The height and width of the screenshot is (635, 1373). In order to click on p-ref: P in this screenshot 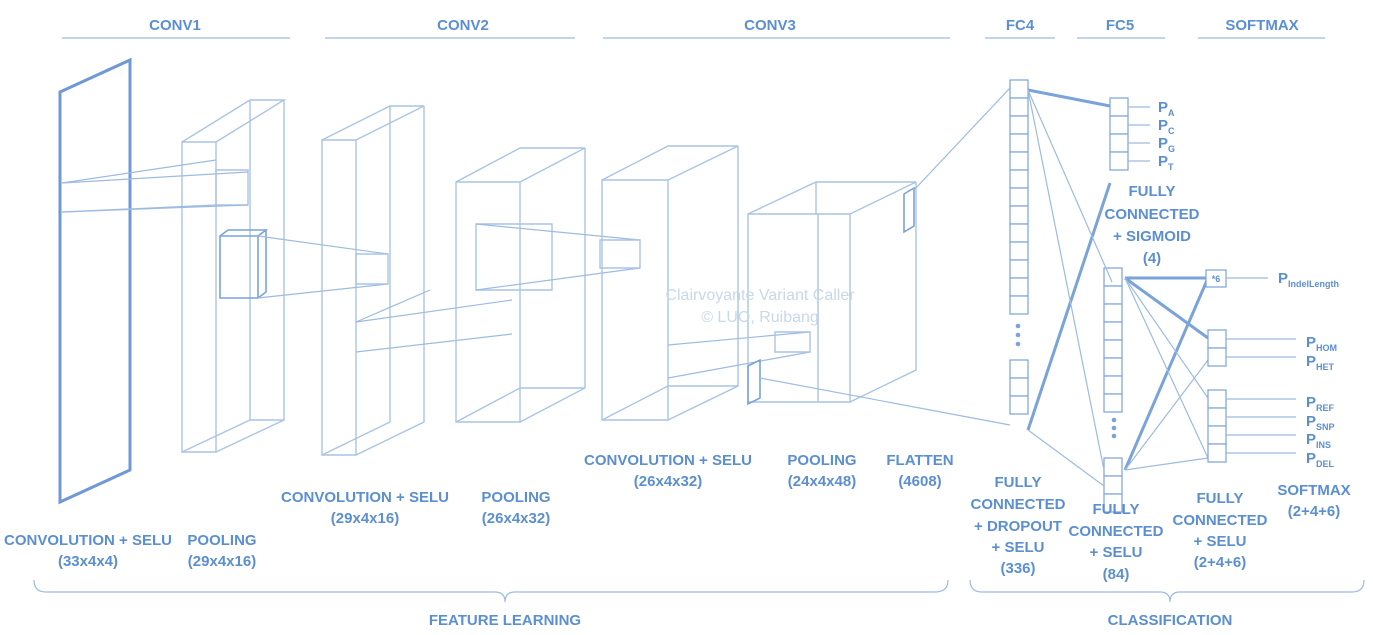, I will do `click(1311, 402)`.